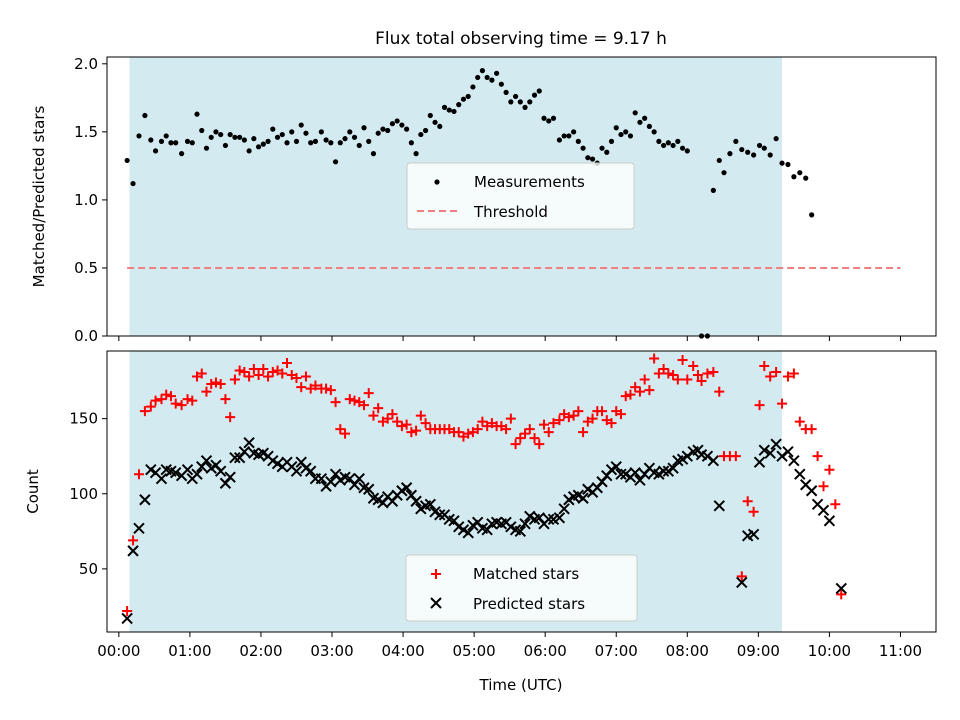  What do you see at coordinates (33, 491) in the screenshot?
I see `bottom-y-axis-label: Count` at bounding box center [33, 491].